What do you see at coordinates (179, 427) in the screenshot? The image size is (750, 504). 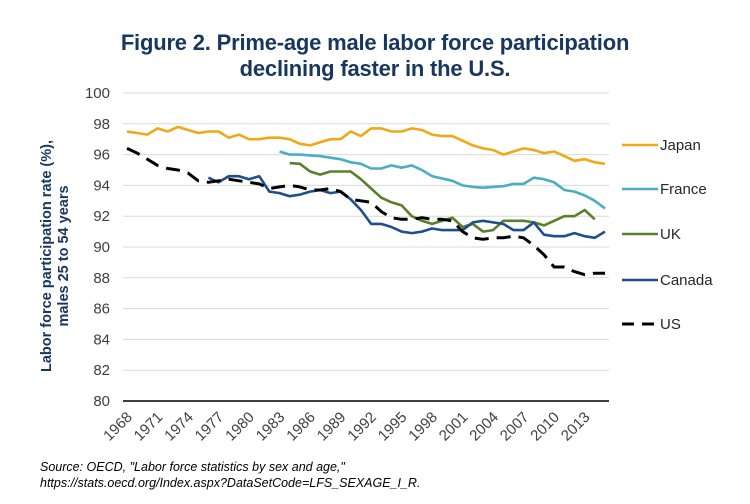 I see `x-tick-label: 1974` at bounding box center [179, 427].